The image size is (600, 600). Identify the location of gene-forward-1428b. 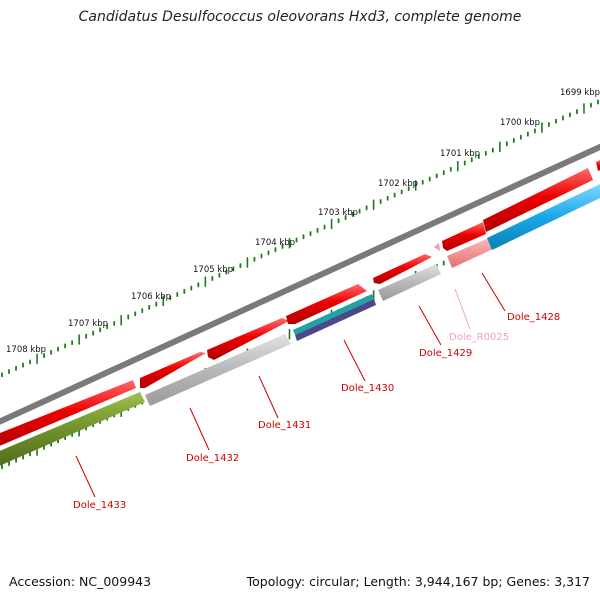
(538, 200).